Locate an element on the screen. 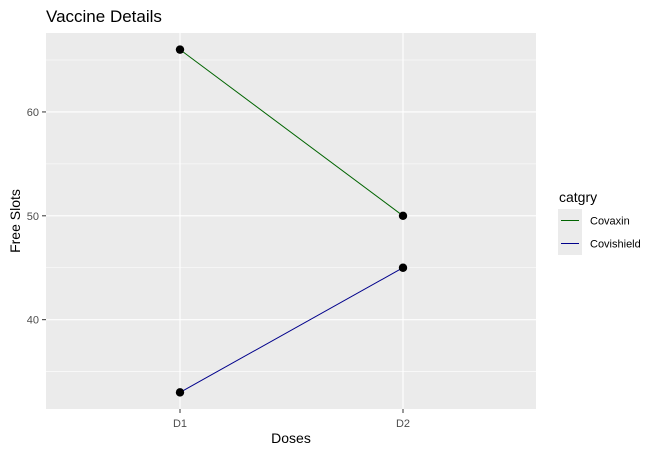  x-tick-label-1: D2 is located at coordinates (403, 424).